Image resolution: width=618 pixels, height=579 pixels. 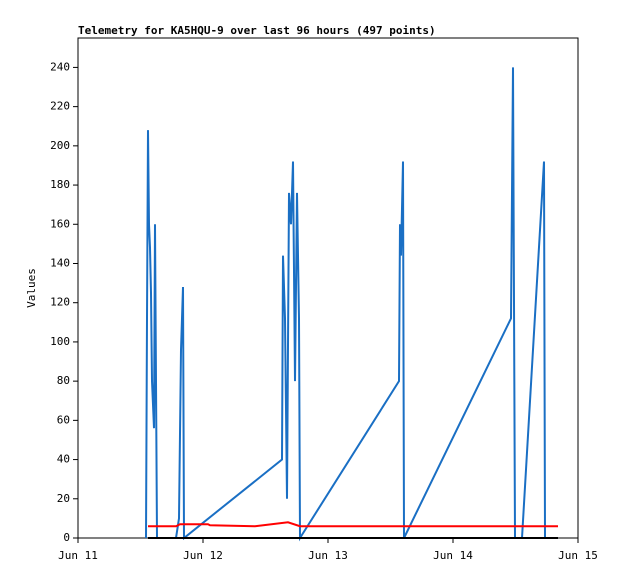 What do you see at coordinates (31, 288) in the screenshot?
I see `y-axis-label: Values` at bounding box center [31, 288].